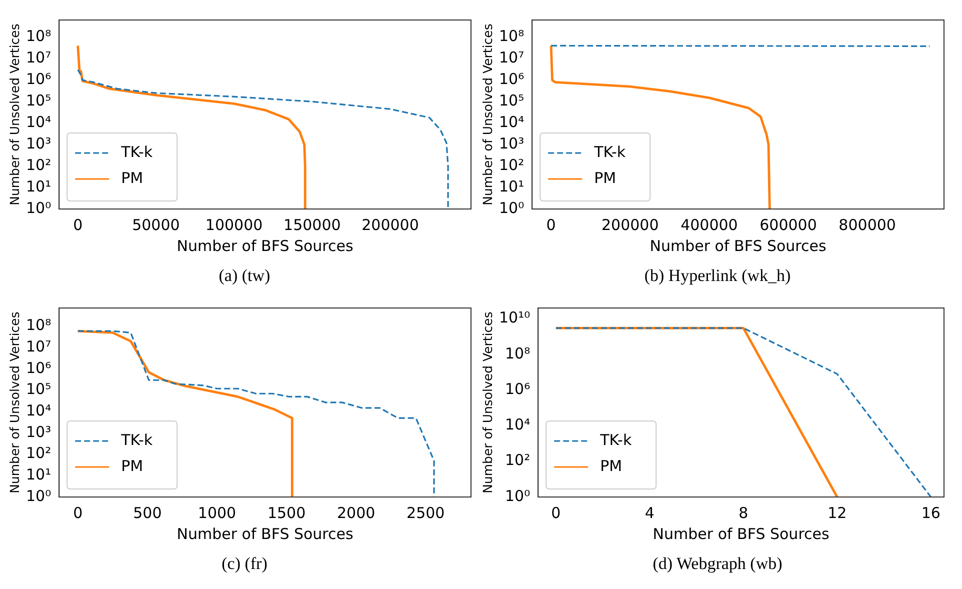 The height and width of the screenshot is (589, 962). I want to click on x-tick-label: 8, so click(743, 513).